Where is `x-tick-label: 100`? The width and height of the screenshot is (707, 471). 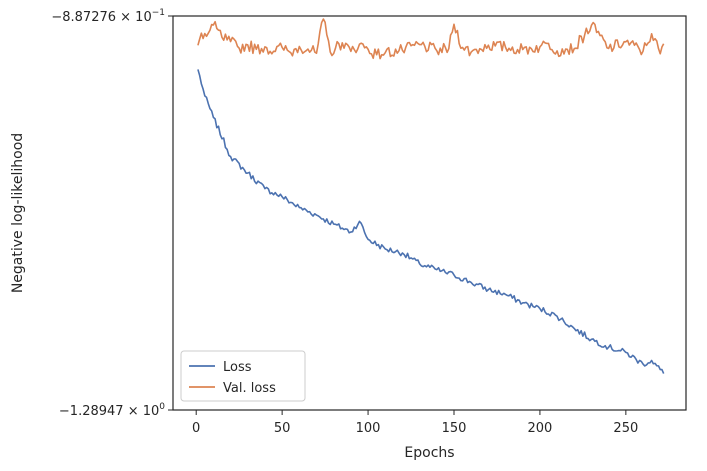 x-tick-label: 100 is located at coordinates (368, 428).